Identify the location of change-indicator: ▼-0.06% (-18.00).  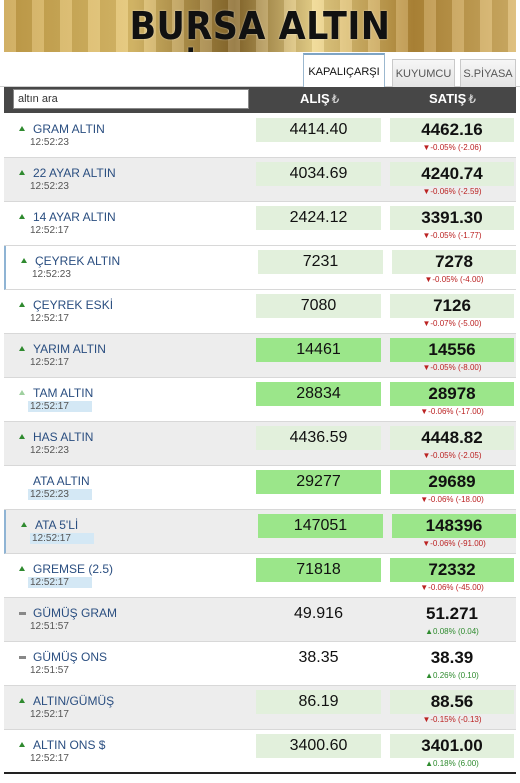
(452, 499).